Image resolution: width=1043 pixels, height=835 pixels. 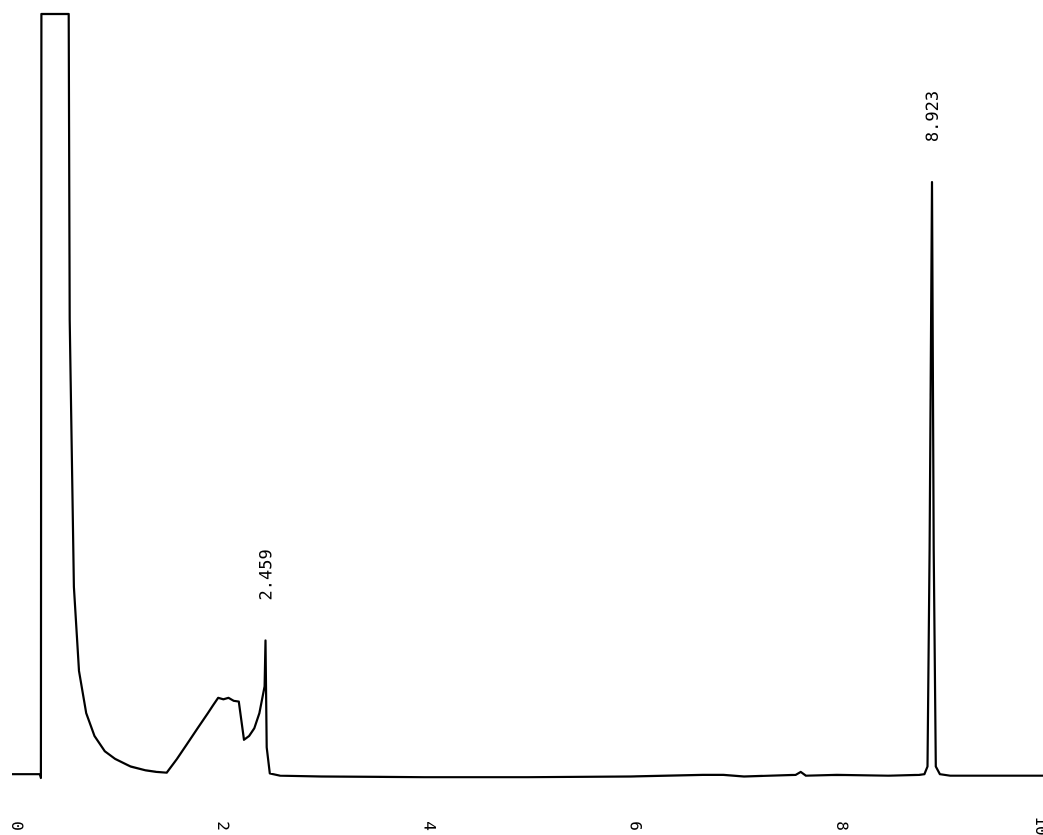 I want to click on x-tick-label: 8, so click(x=842, y=826).